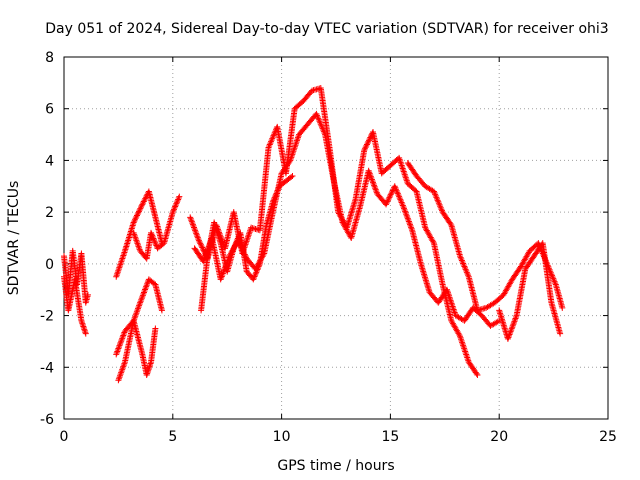 This screenshot has width=640, height=480. I want to click on x-tick-label: 20, so click(499, 437).